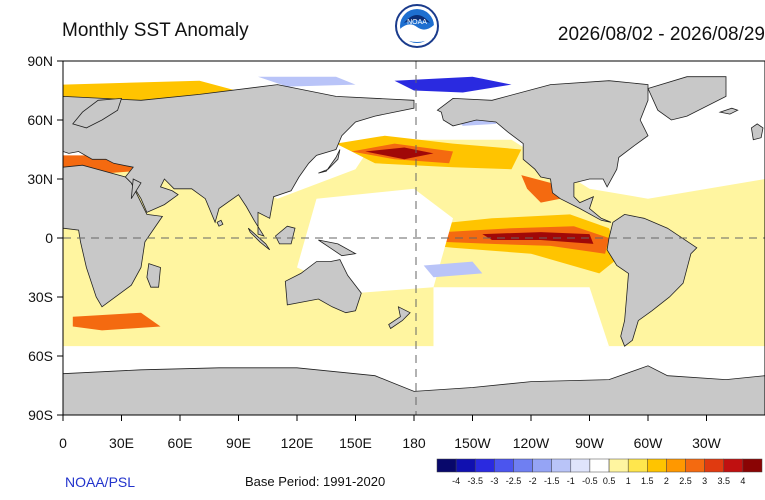 The height and width of the screenshot is (500, 765). Describe the element at coordinates (315, 481) in the screenshot. I see `base-period-label: Base Period: 1991-2020` at that location.